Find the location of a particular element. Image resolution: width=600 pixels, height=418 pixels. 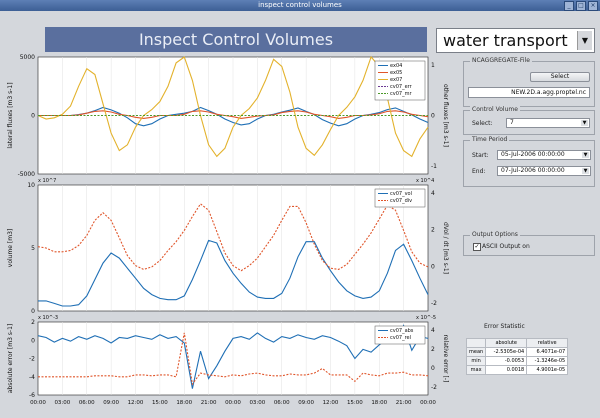

x-tick-label: 18:00 is located at coordinates (379, 403).